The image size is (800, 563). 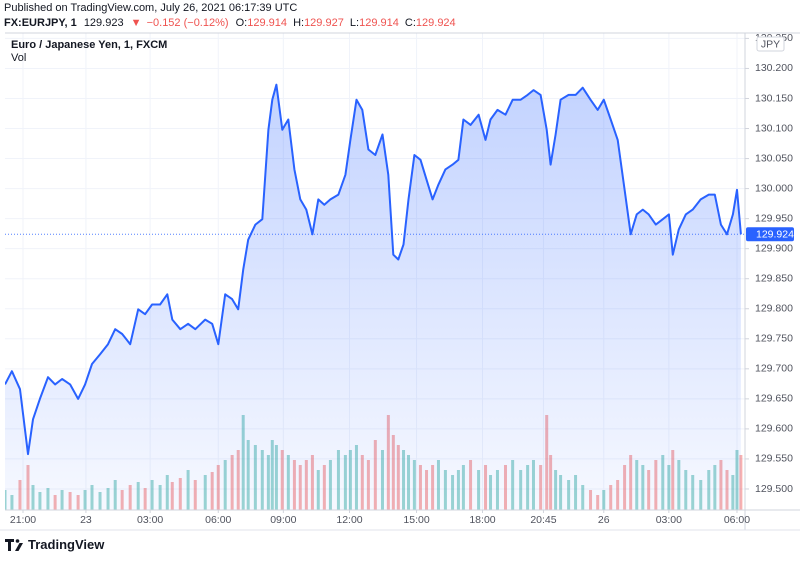 I want to click on last-price: 129.923, so click(x=104, y=23).